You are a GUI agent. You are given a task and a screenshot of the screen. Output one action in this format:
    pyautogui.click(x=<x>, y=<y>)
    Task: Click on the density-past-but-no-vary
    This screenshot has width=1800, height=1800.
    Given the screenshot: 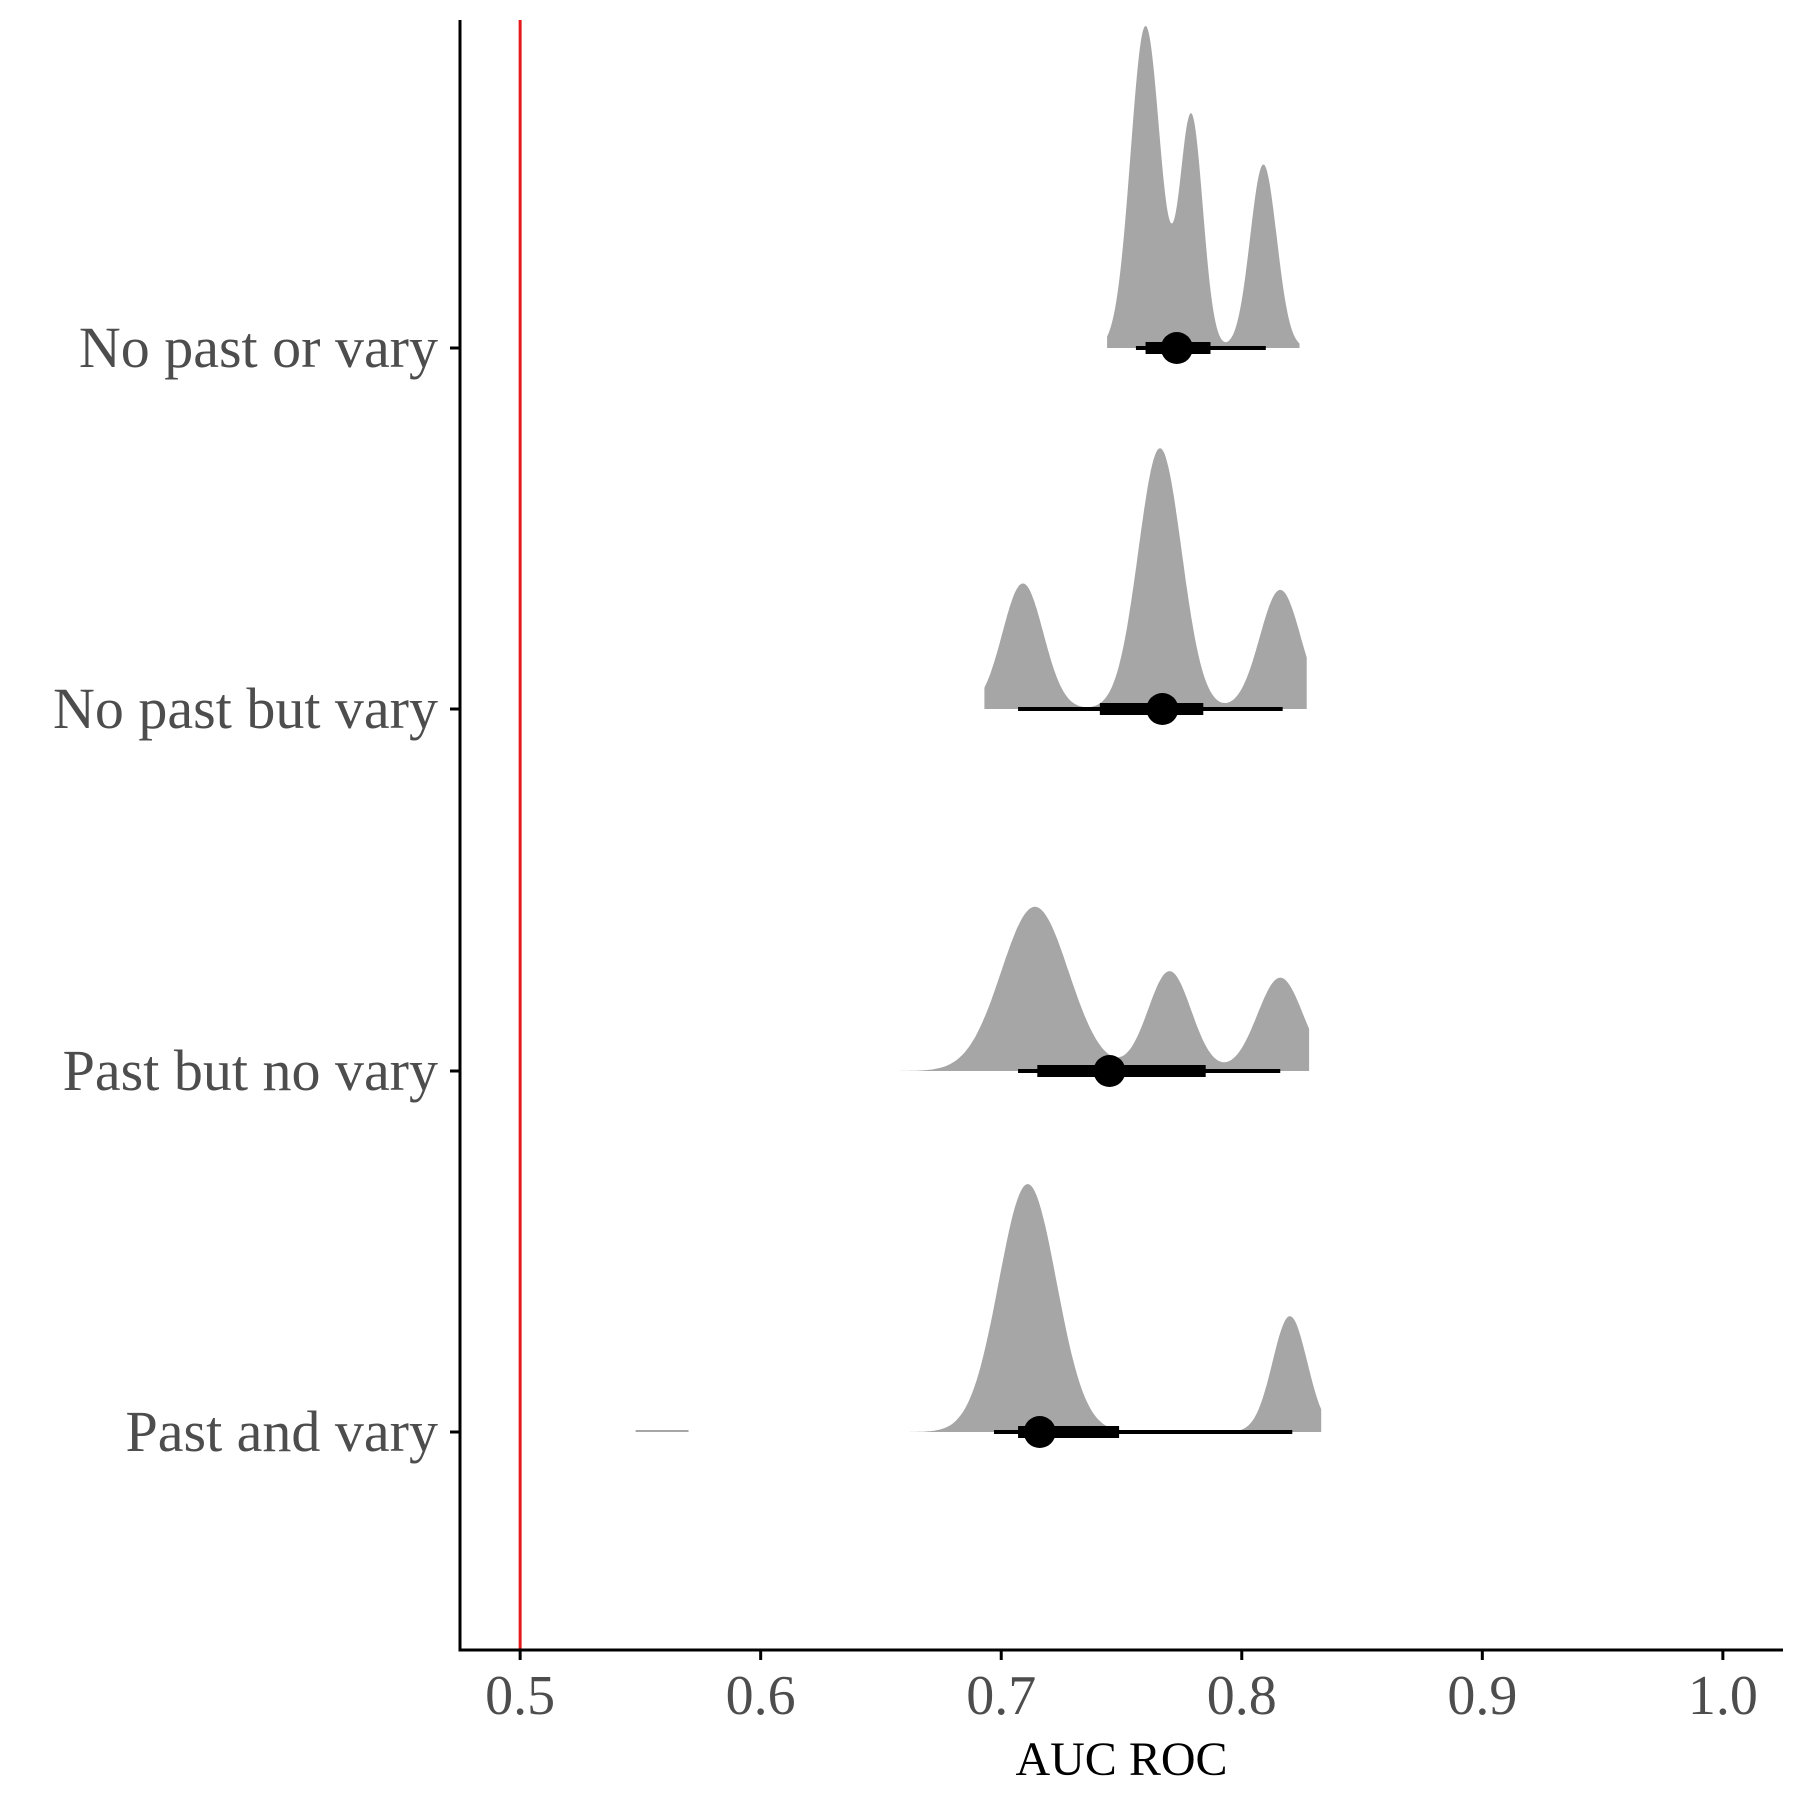 What is the action you would take?
    pyautogui.click(x=1077, y=988)
    